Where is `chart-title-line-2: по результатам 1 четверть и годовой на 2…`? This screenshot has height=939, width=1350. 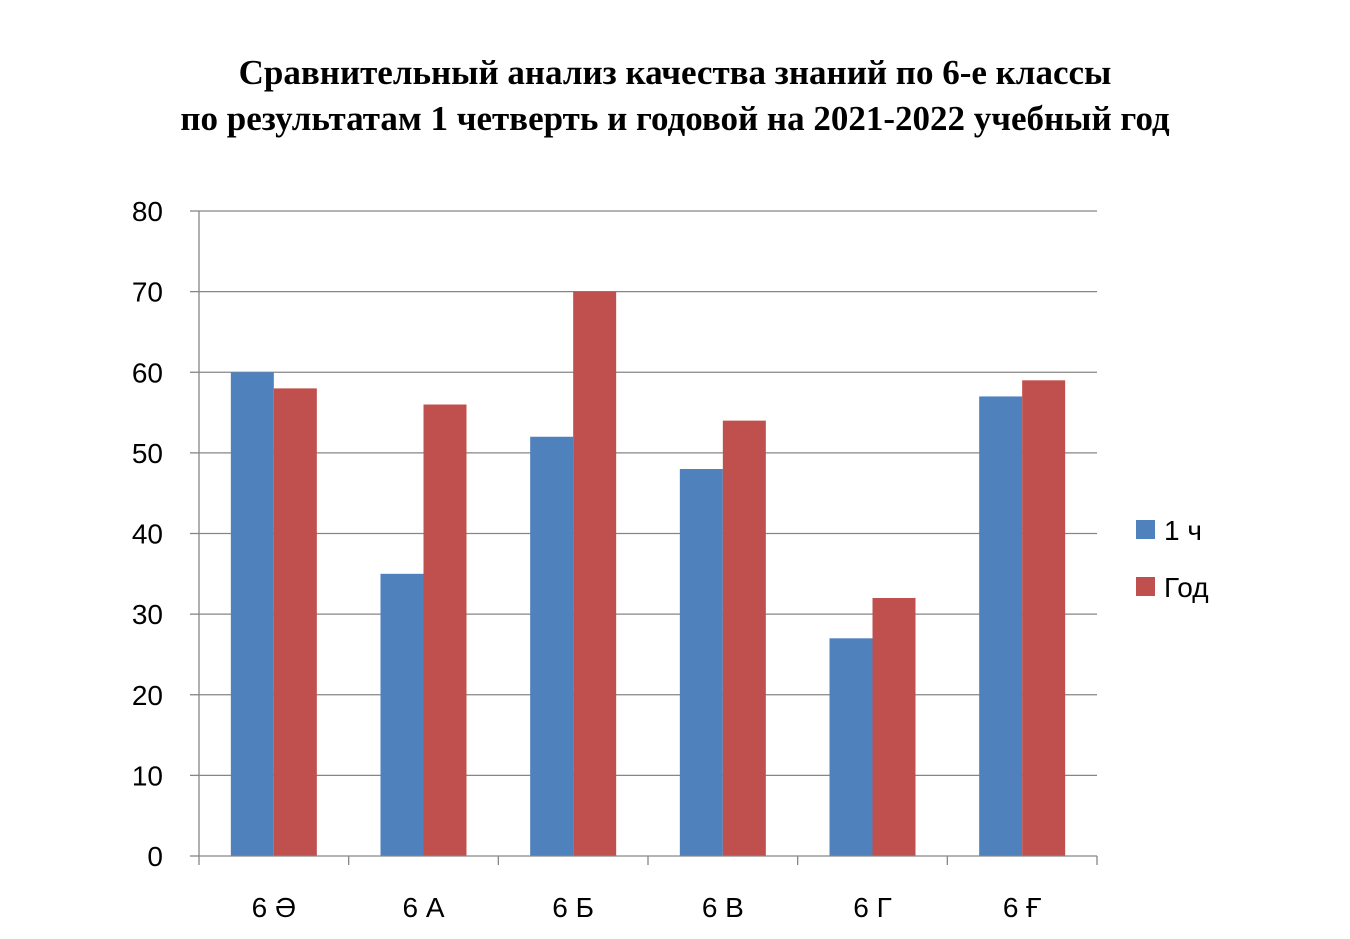
chart-title-line-2: по результатам 1 четверть и годовой на 2… is located at coordinates (675, 118).